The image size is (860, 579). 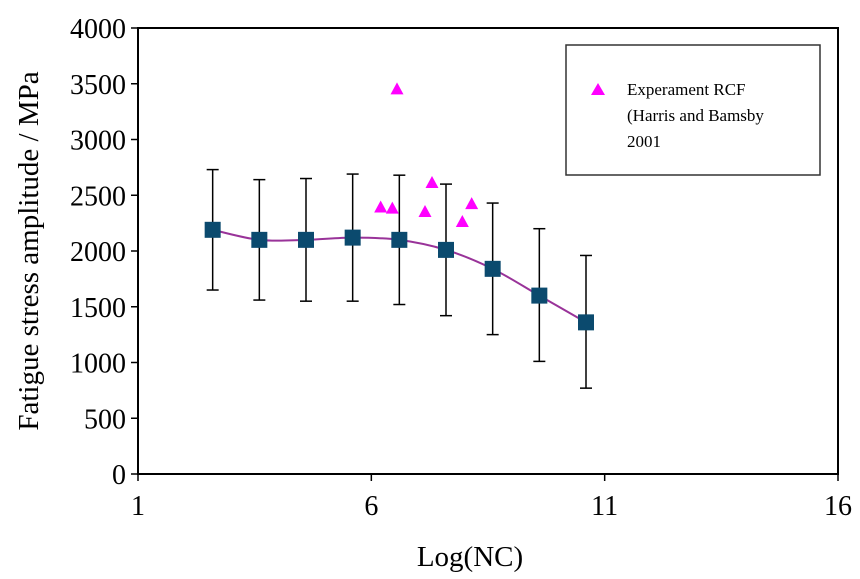 I want to click on legend-triangle-icon, so click(x=598, y=89).